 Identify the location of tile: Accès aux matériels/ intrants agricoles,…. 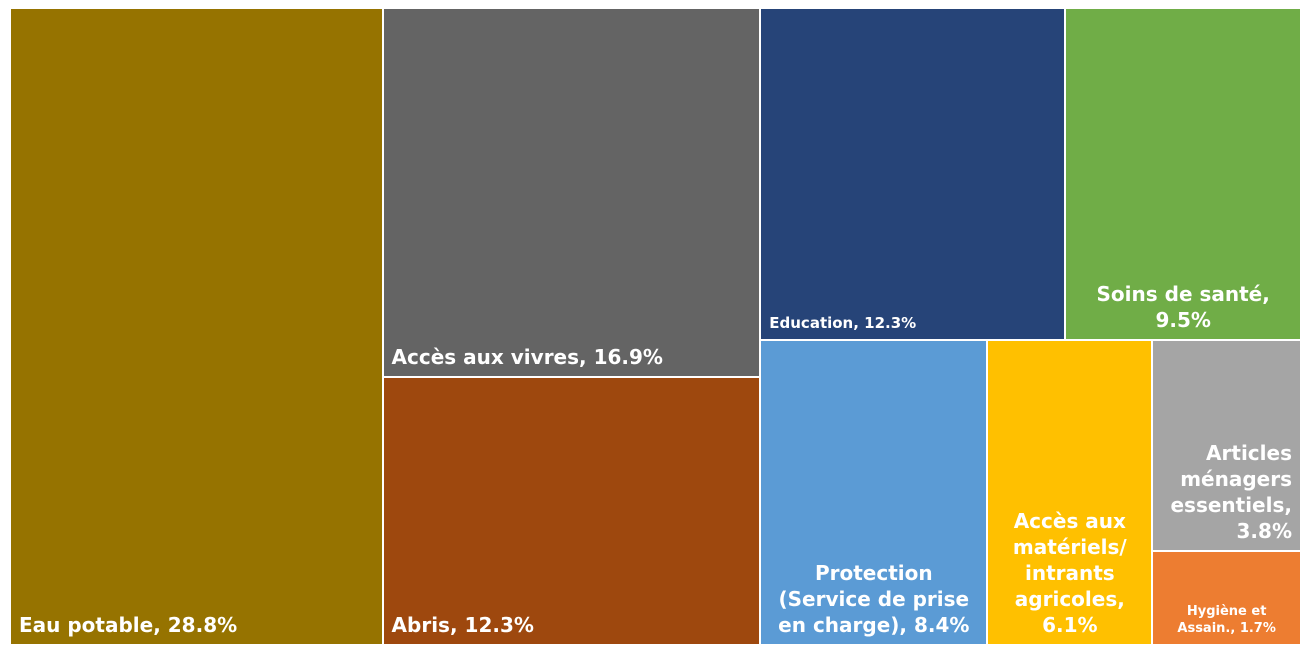
(1070, 492).